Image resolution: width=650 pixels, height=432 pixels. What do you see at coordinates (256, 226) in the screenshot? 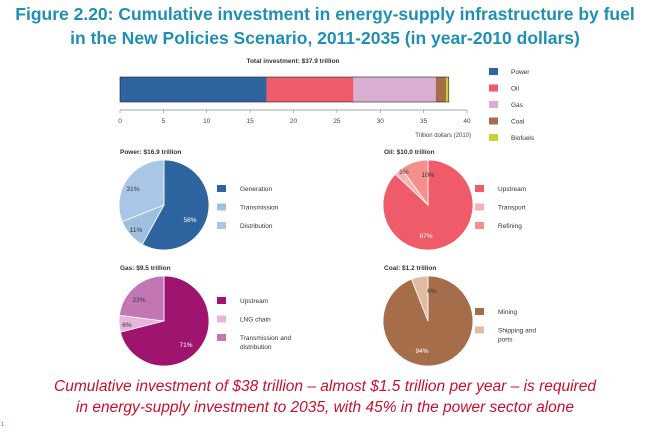
I see `power-legend-label-3: Distribution` at bounding box center [256, 226].